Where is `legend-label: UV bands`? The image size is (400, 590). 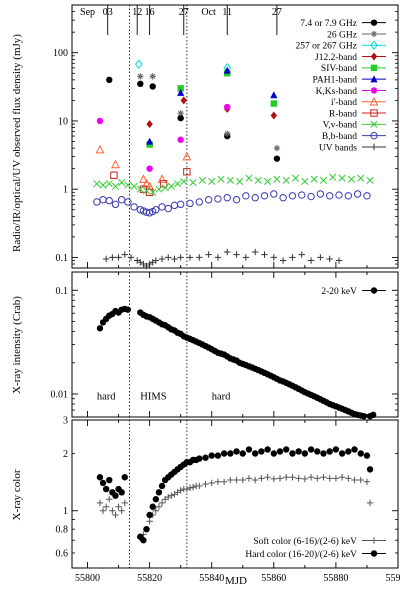 legend-label: UV bands is located at coordinates (338, 148).